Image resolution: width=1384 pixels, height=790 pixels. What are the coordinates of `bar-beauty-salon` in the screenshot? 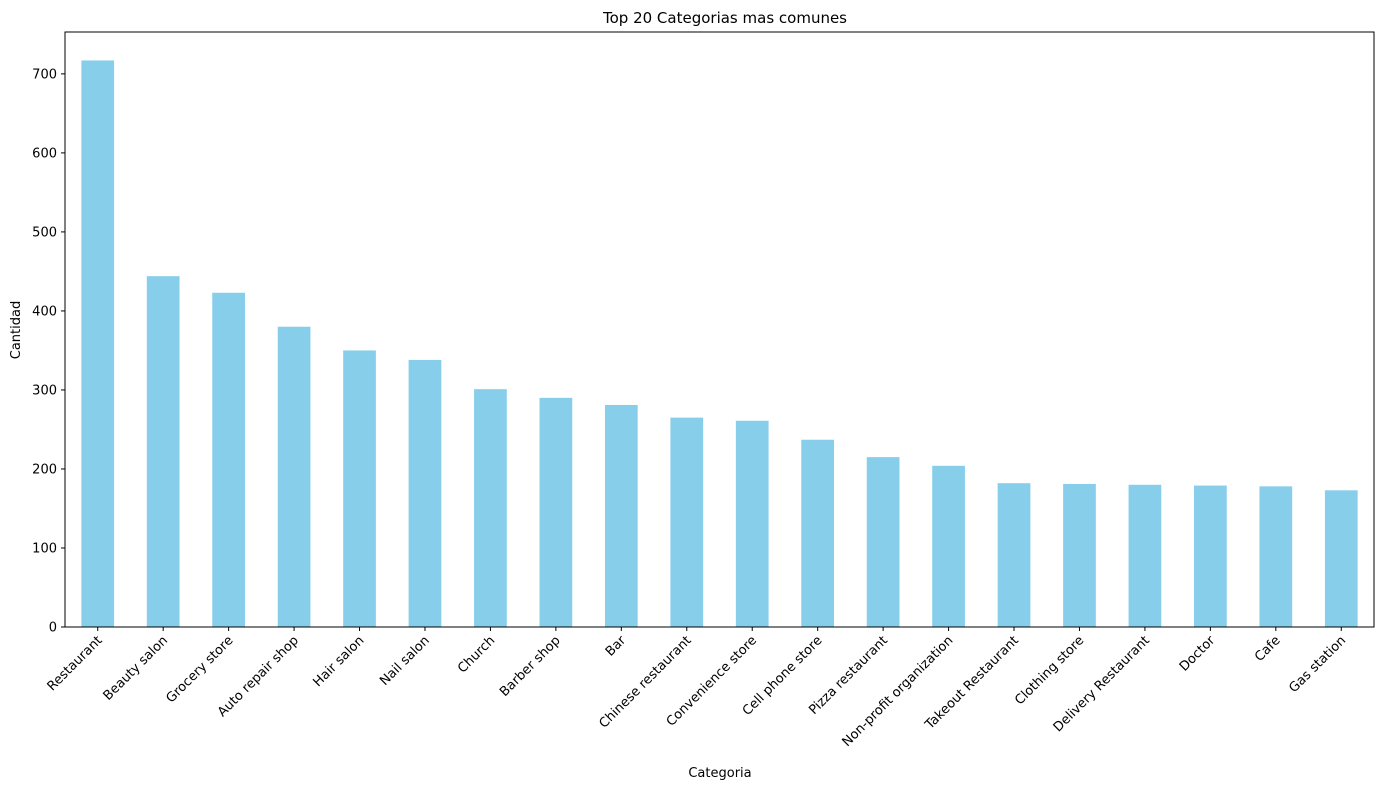 It's located at (163, 451).